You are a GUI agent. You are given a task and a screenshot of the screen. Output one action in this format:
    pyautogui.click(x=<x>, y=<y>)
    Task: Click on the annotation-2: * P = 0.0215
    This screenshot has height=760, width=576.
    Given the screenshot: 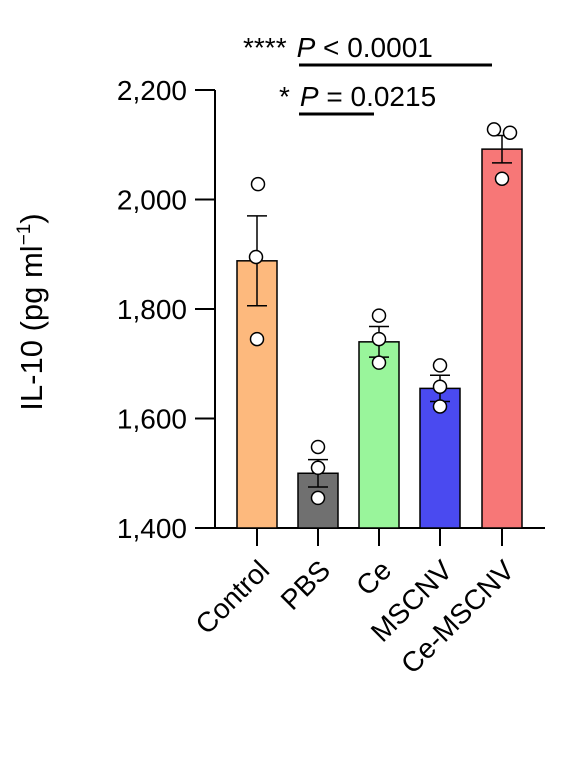 What is the action you would take?
    pyautogui.click(x=357, y=96)
    